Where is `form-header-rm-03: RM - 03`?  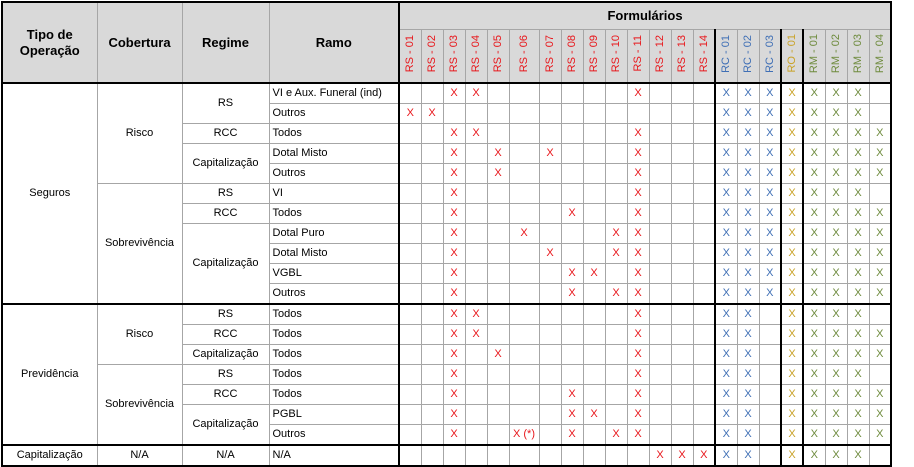
form-header-rm-03: RM - 03 is located at coordinates (858, 56).